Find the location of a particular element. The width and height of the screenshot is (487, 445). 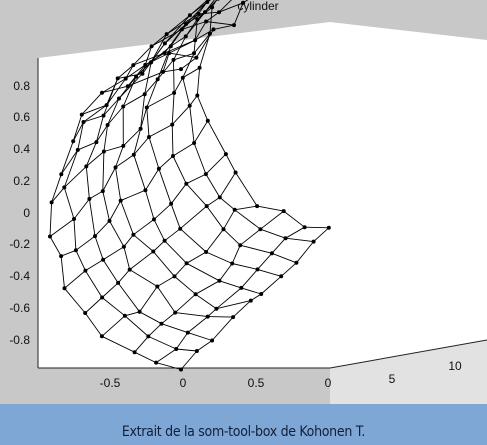

y-axis-ticks: 0.8 0.6 0.4 0.2 0 -0.2 -0.4 -0.6 -0.8 is located at coordinates (19, 213).